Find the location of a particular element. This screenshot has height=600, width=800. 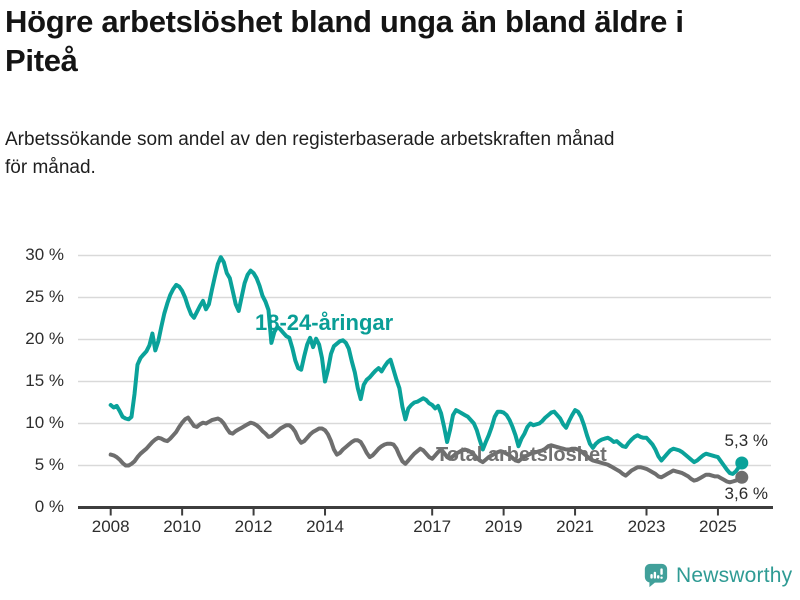

series-label-youth: 18-24-åringar is located at coordinates (324, 322).